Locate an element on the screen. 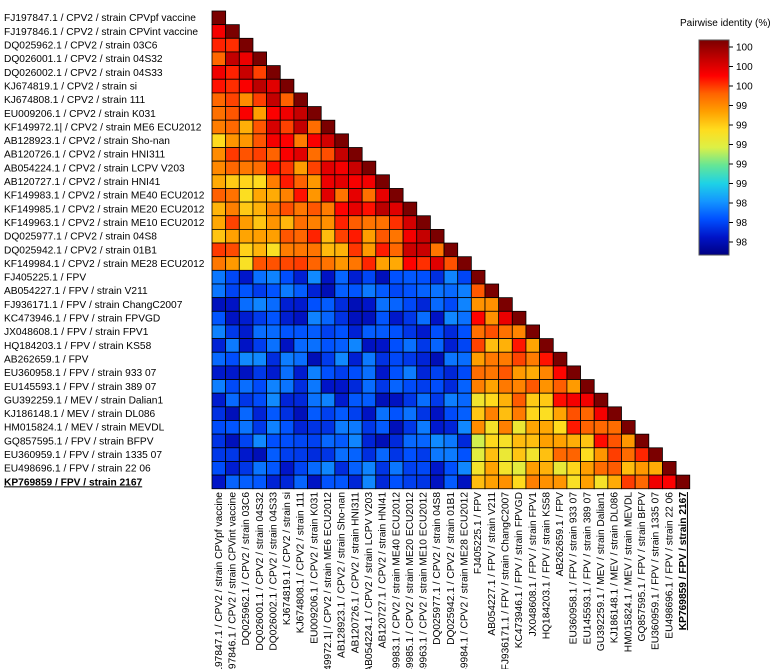  row-label: AB262659.1 / FPV is located at coordinates (46, 359).